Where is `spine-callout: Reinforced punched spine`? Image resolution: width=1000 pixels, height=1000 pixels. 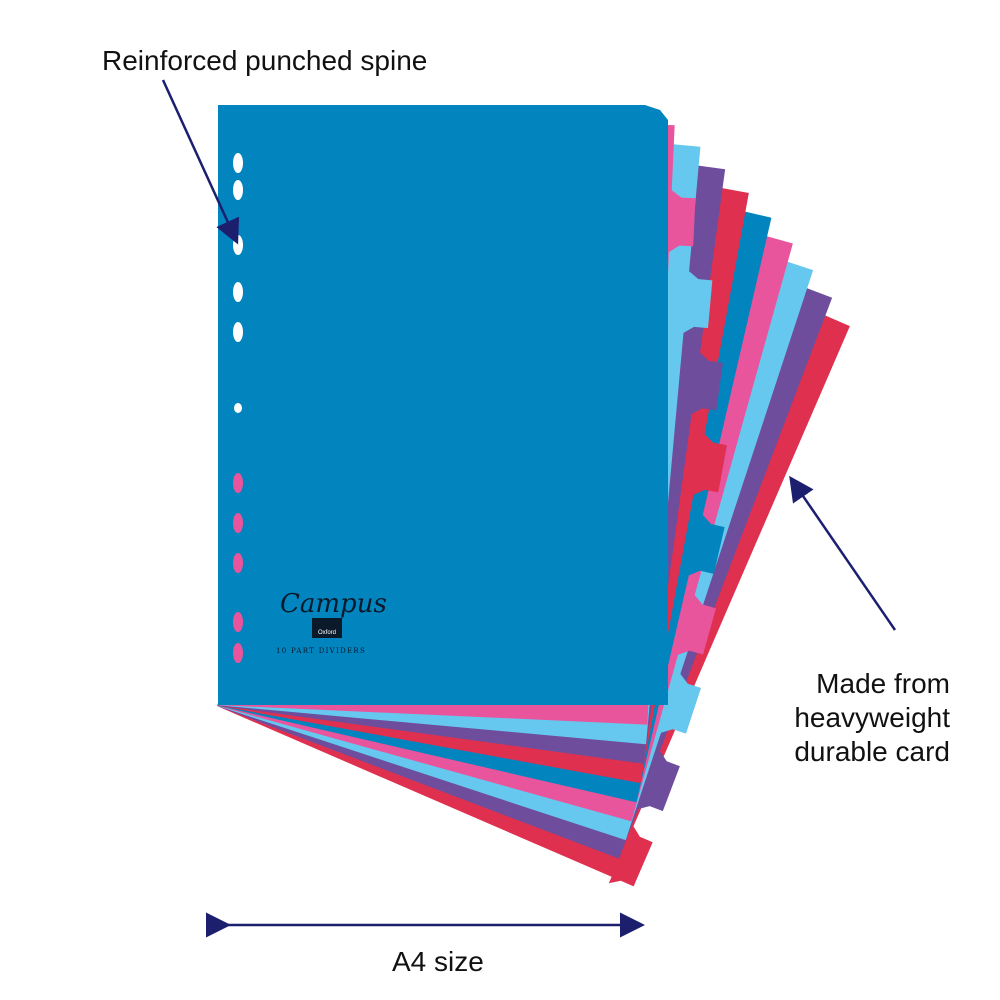
spine-callout: Reinforced punched spine is located at coordinates (265, 60).